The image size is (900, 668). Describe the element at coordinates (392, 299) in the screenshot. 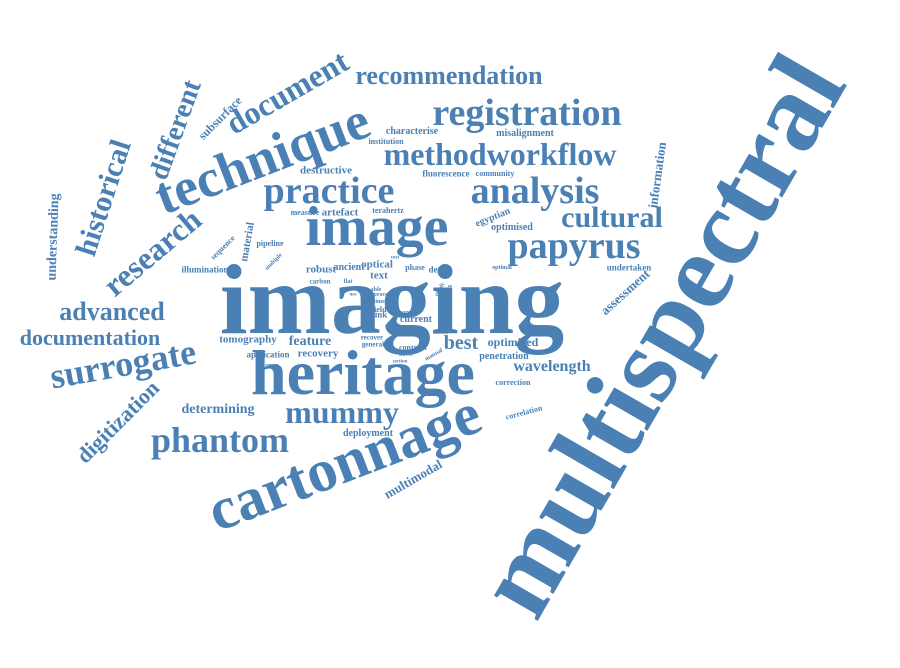

I see `word-imaging: imaging` at that location.